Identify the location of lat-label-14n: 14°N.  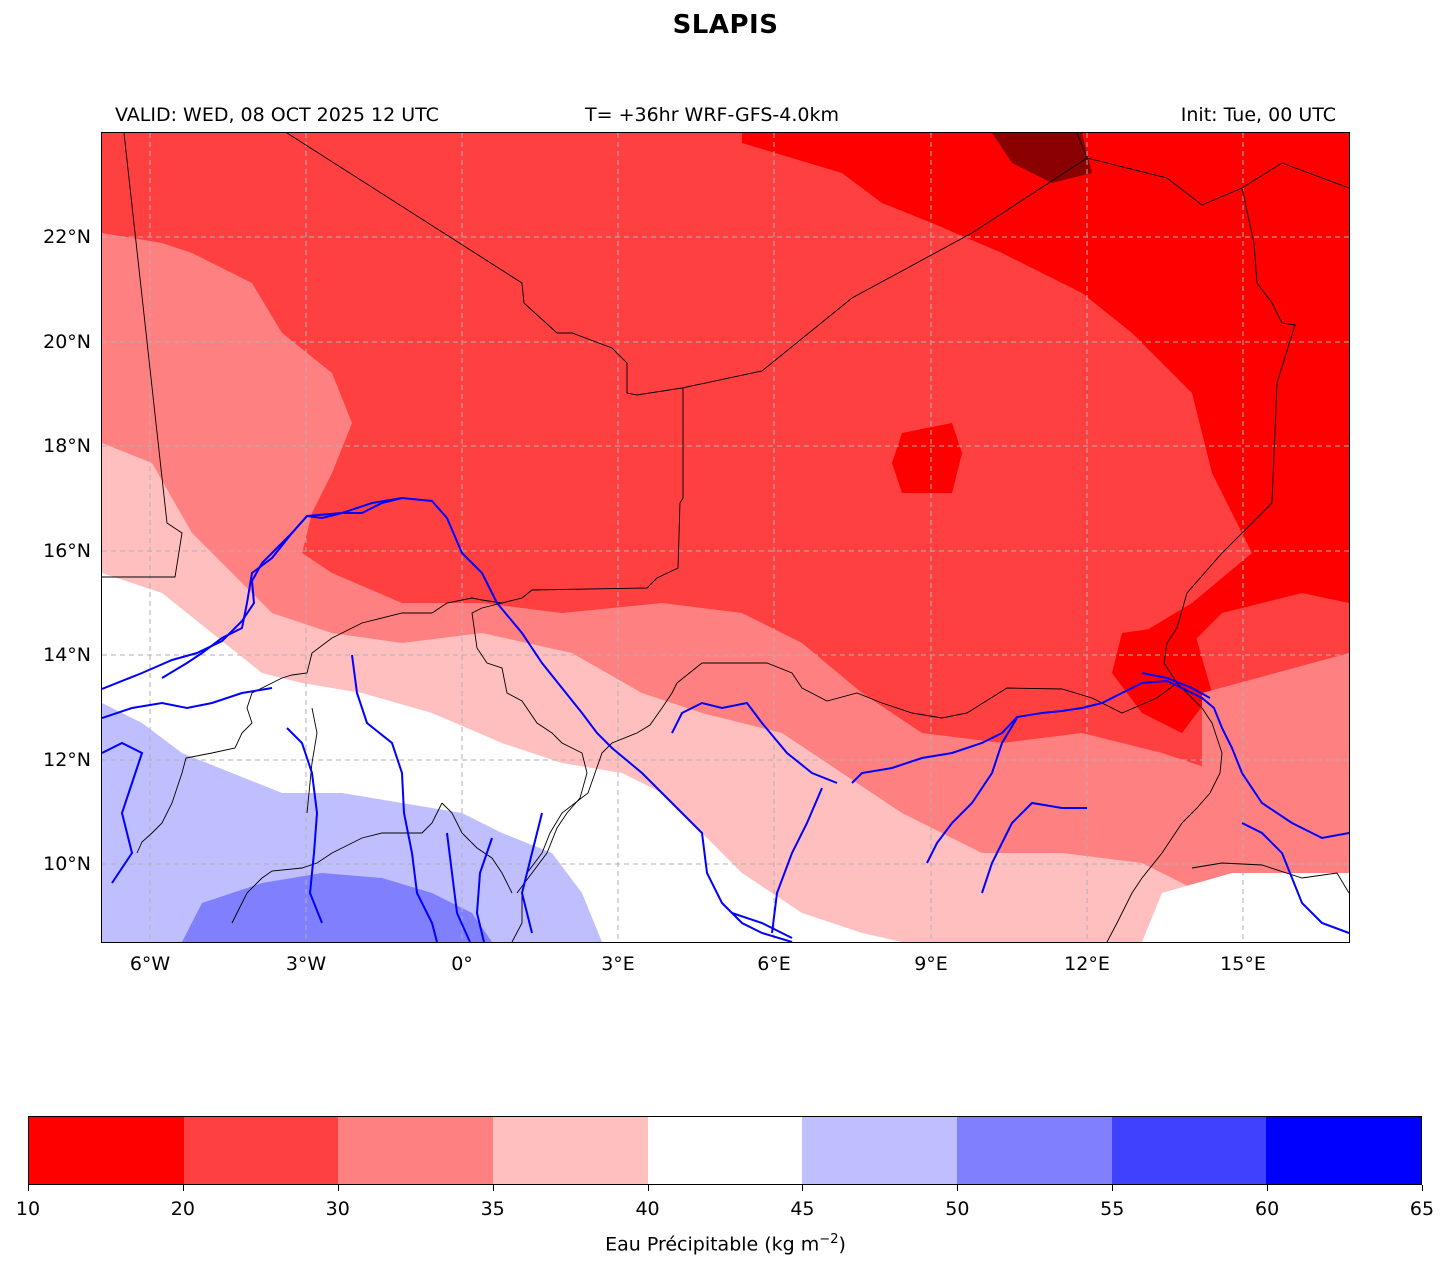
(67, 655).